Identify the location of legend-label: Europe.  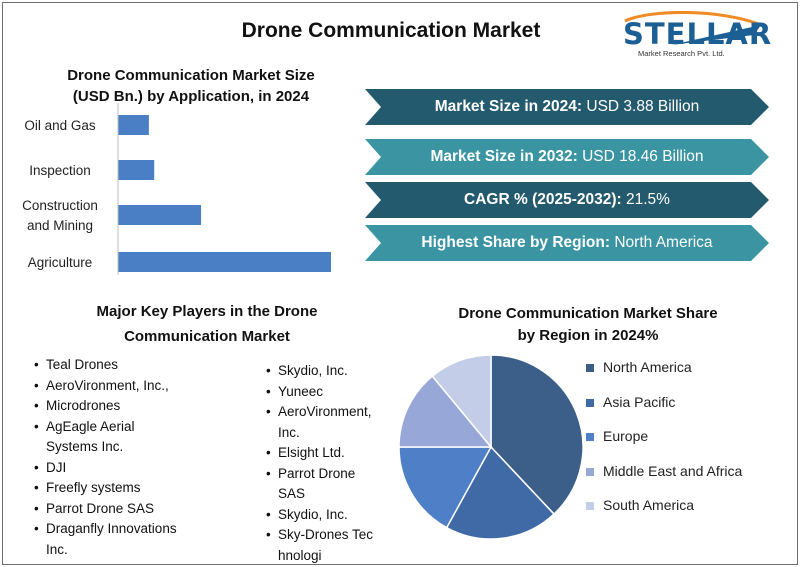
(626, 436).